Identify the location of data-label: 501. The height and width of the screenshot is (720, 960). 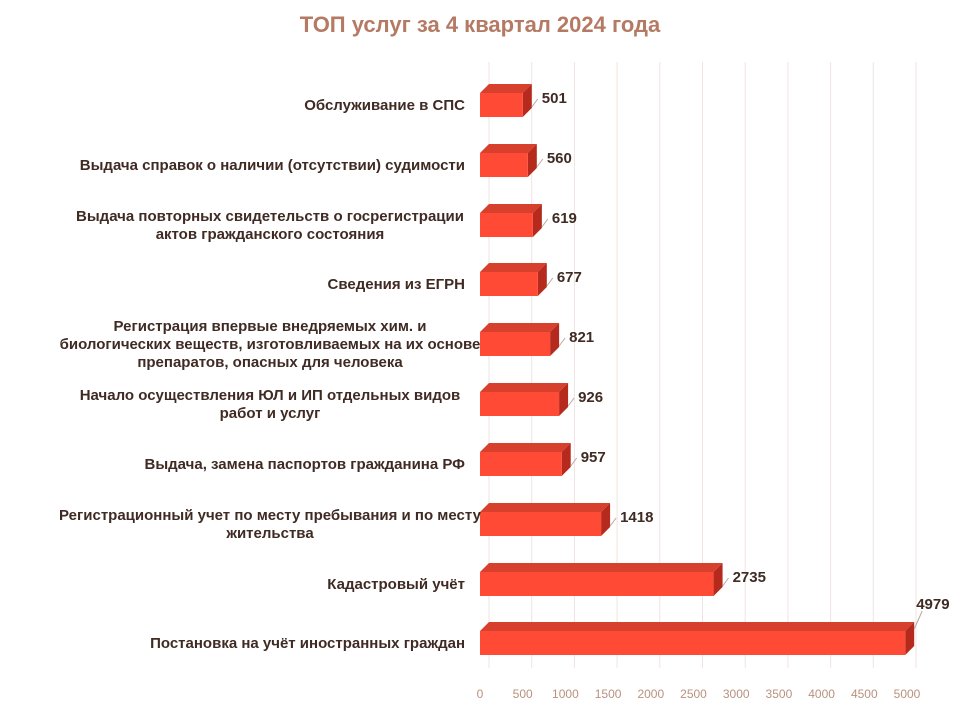
(554, 98).